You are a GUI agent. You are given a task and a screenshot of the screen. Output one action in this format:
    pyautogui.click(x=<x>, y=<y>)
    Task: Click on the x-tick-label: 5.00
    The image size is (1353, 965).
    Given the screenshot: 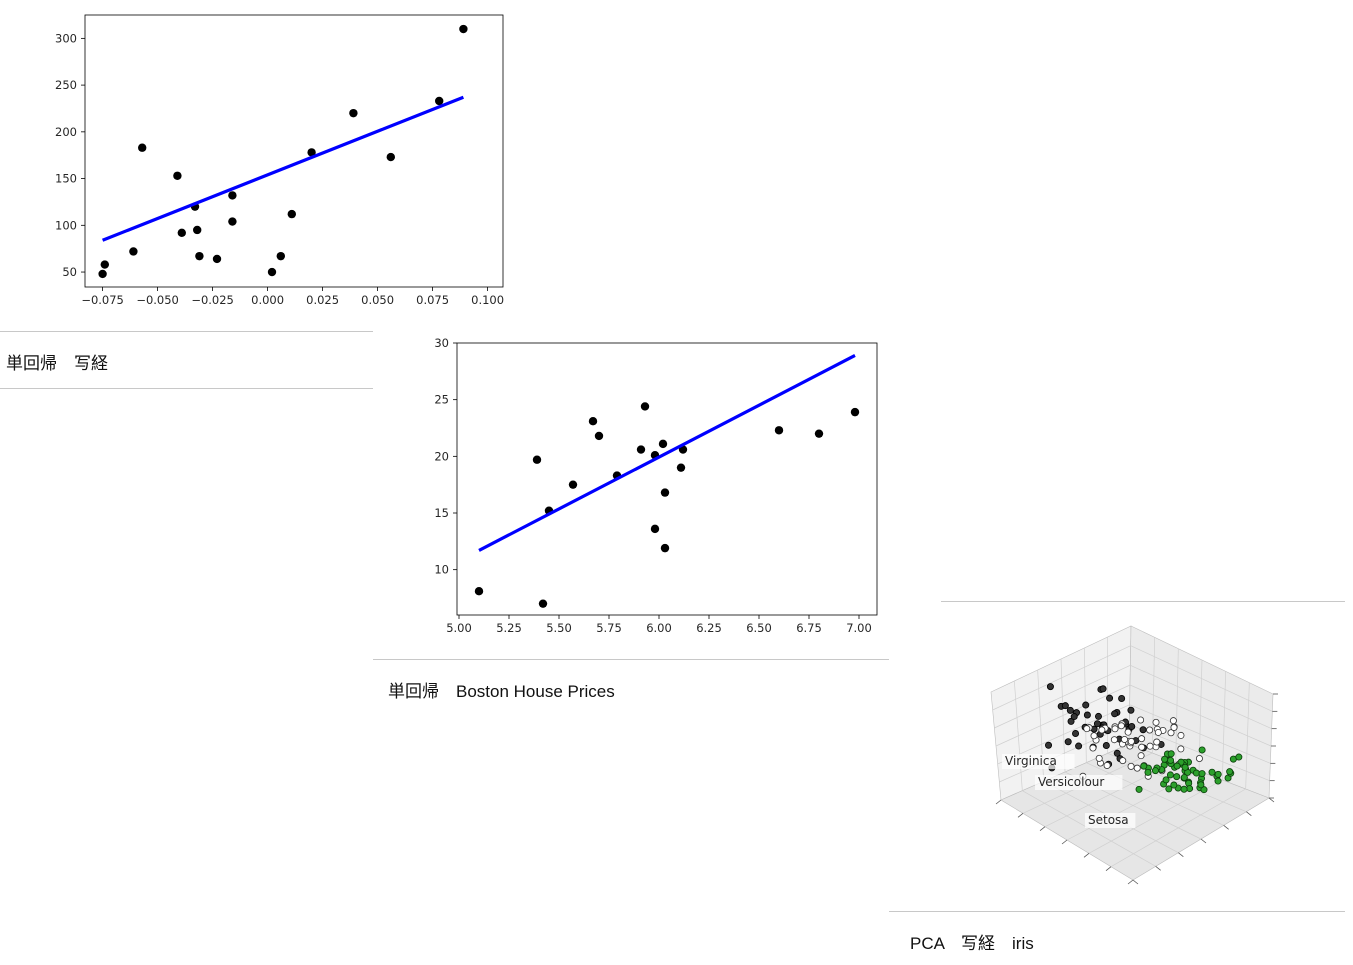 What is the action you would take?
    pyautogui.click(x=459, y=628)
    